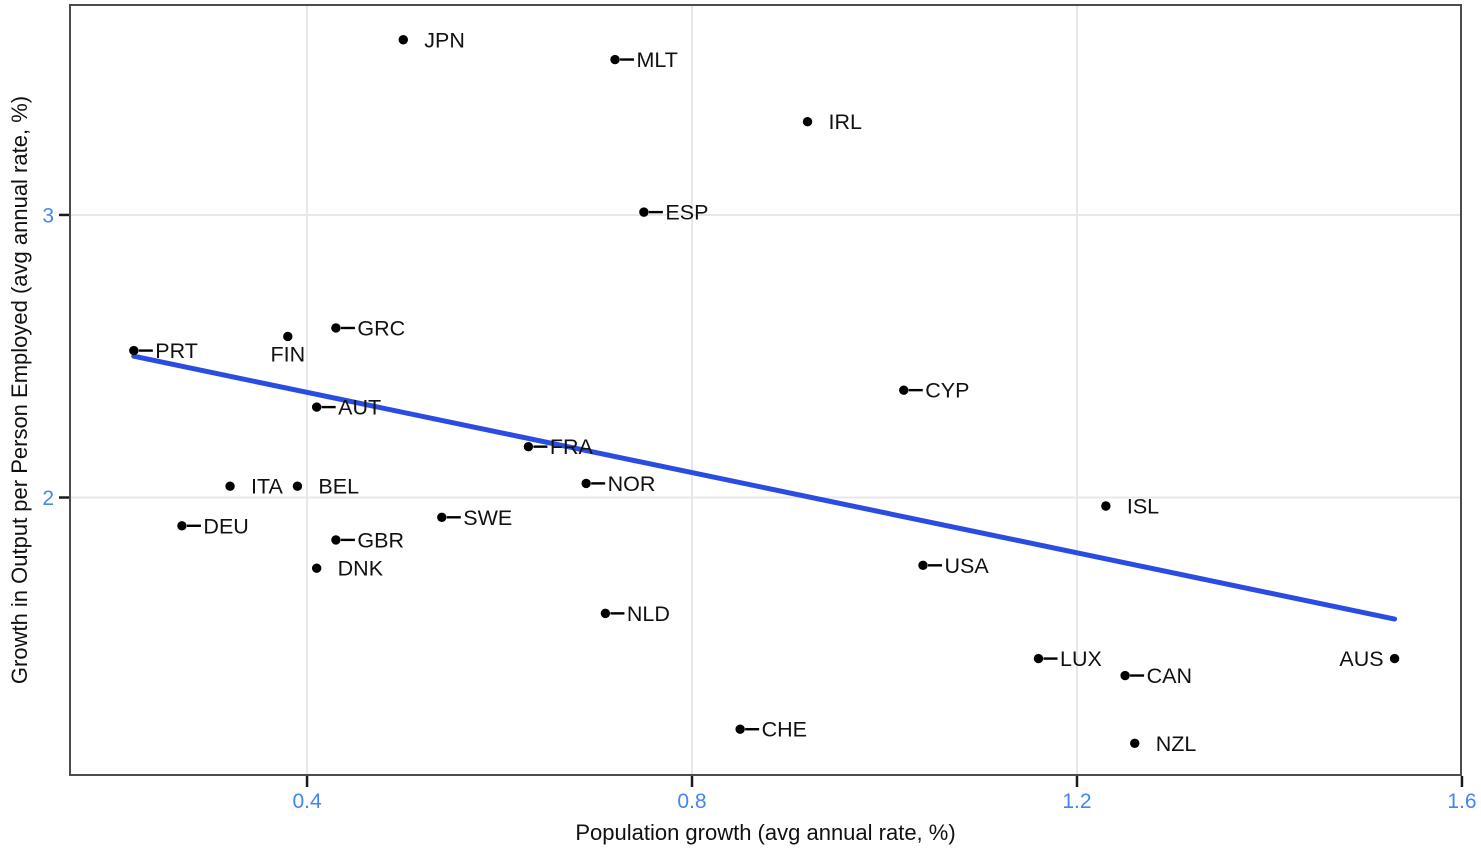 The image size is (1481, 859). What do you see at coordinates (1143, 506) in the screenshot?
I see `point-label-isl: ISL` at bounding box center [1143, 506].